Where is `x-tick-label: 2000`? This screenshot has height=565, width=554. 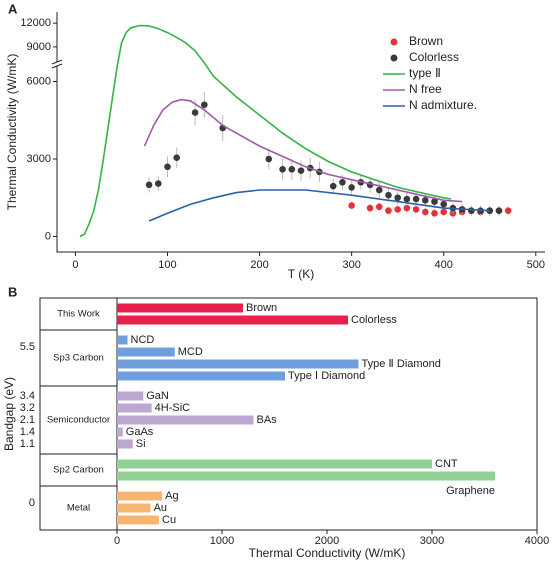 x-tick-label: 2000 is located at coordinates (327, 541).